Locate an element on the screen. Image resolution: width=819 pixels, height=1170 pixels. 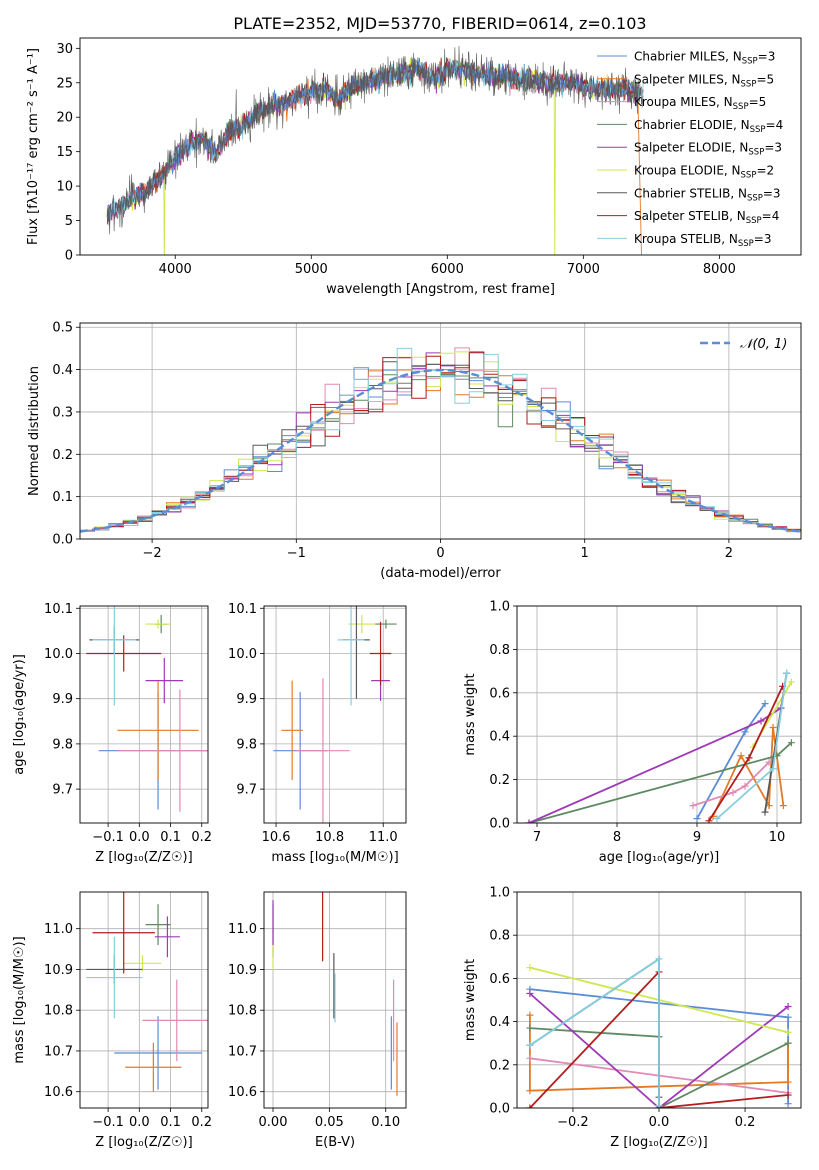
weight_vs_age-lines is located at coordinates (660, 746).